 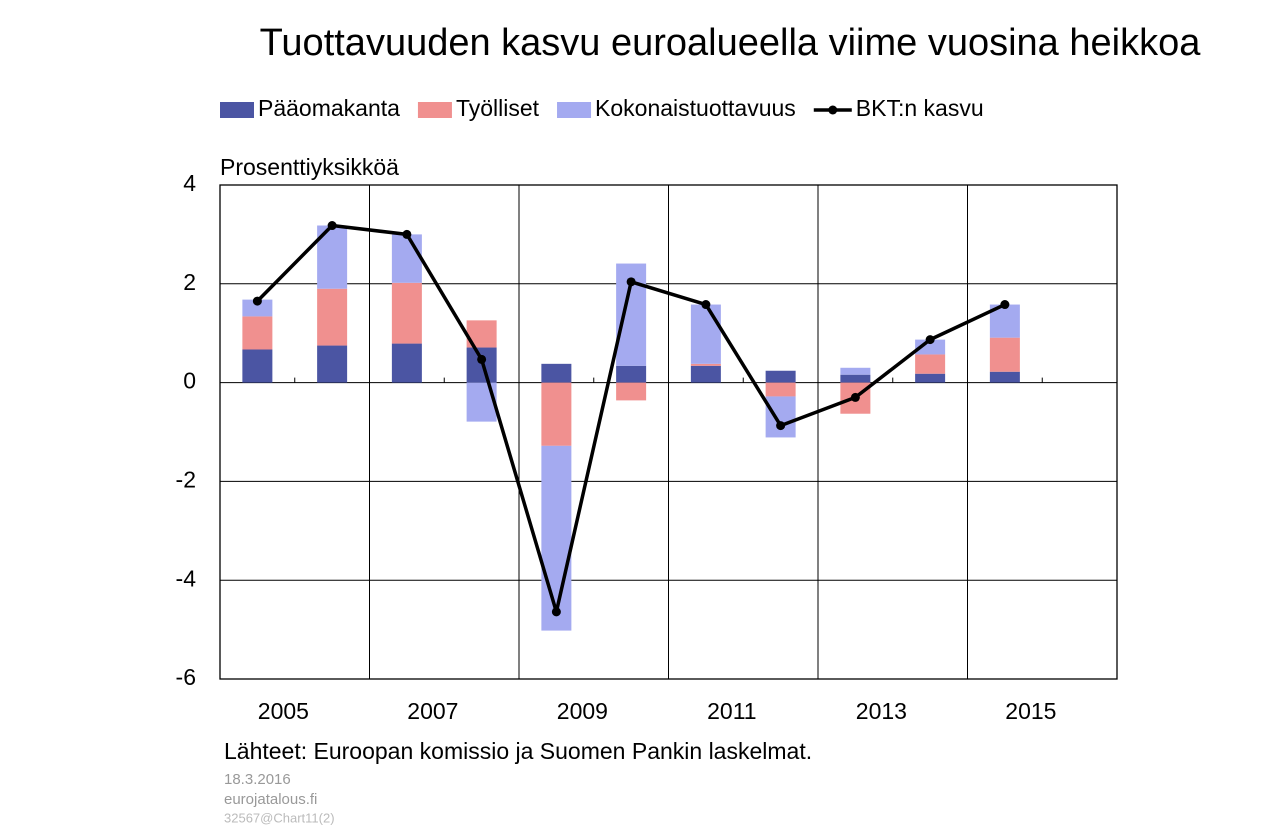 I want to click on legend-label: Pääomakanta, so click(x=329, y=108).